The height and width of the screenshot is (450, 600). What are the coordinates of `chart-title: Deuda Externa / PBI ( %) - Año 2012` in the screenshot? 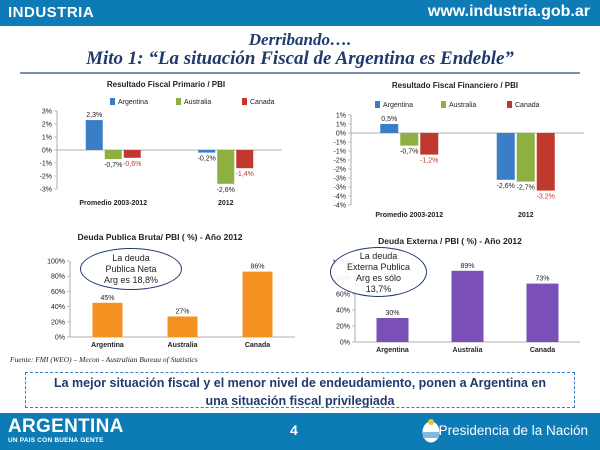 It's located at (450, 241).